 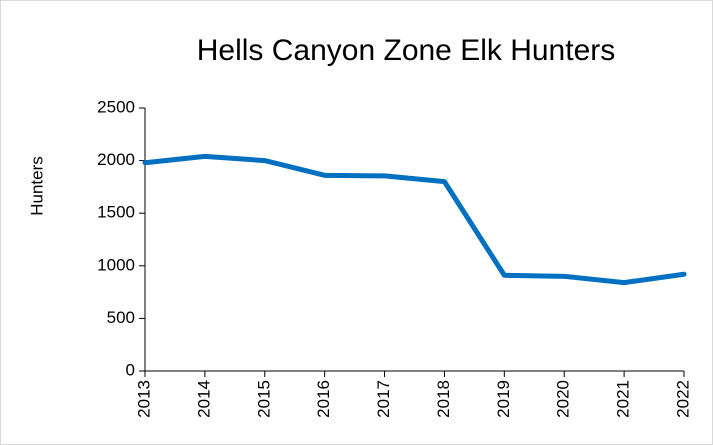 What do you see at coordinates (682, 399) in the screenshot?
I see `x-tick-label: 2022` at bounding box center [682, 399].